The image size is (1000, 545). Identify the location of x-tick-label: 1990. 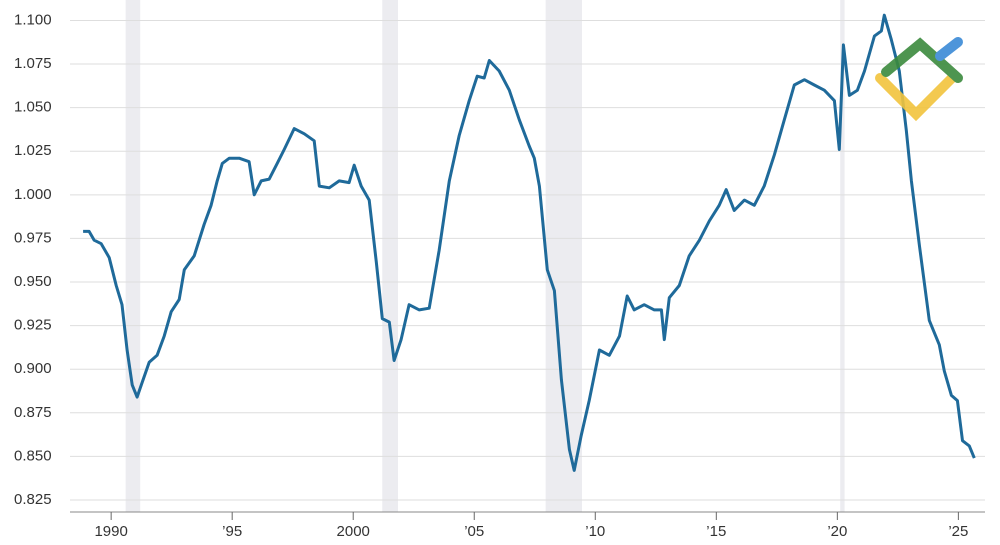
(110, 531).